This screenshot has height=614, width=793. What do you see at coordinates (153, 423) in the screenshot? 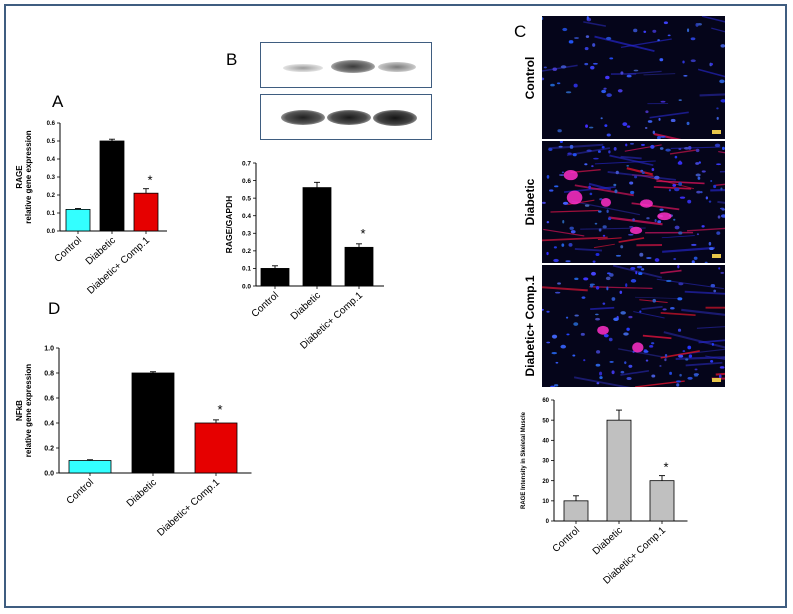
I see `bar-diabetic` at bounding box center [153, 423].